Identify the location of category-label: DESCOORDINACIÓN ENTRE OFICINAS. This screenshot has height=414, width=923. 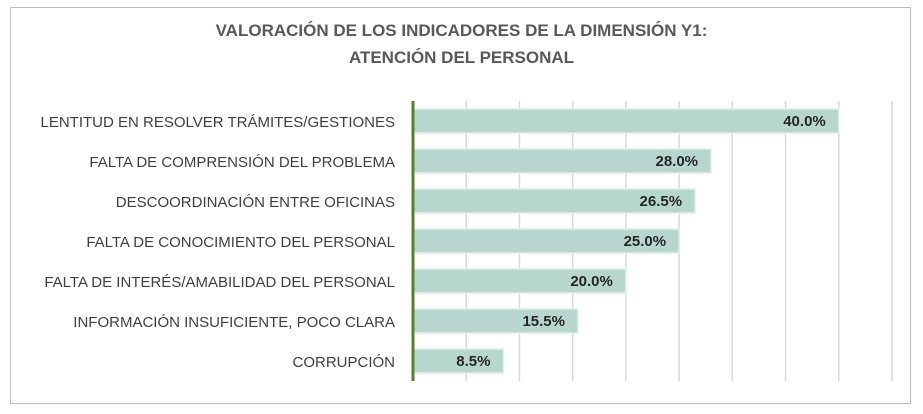
(255, 202).